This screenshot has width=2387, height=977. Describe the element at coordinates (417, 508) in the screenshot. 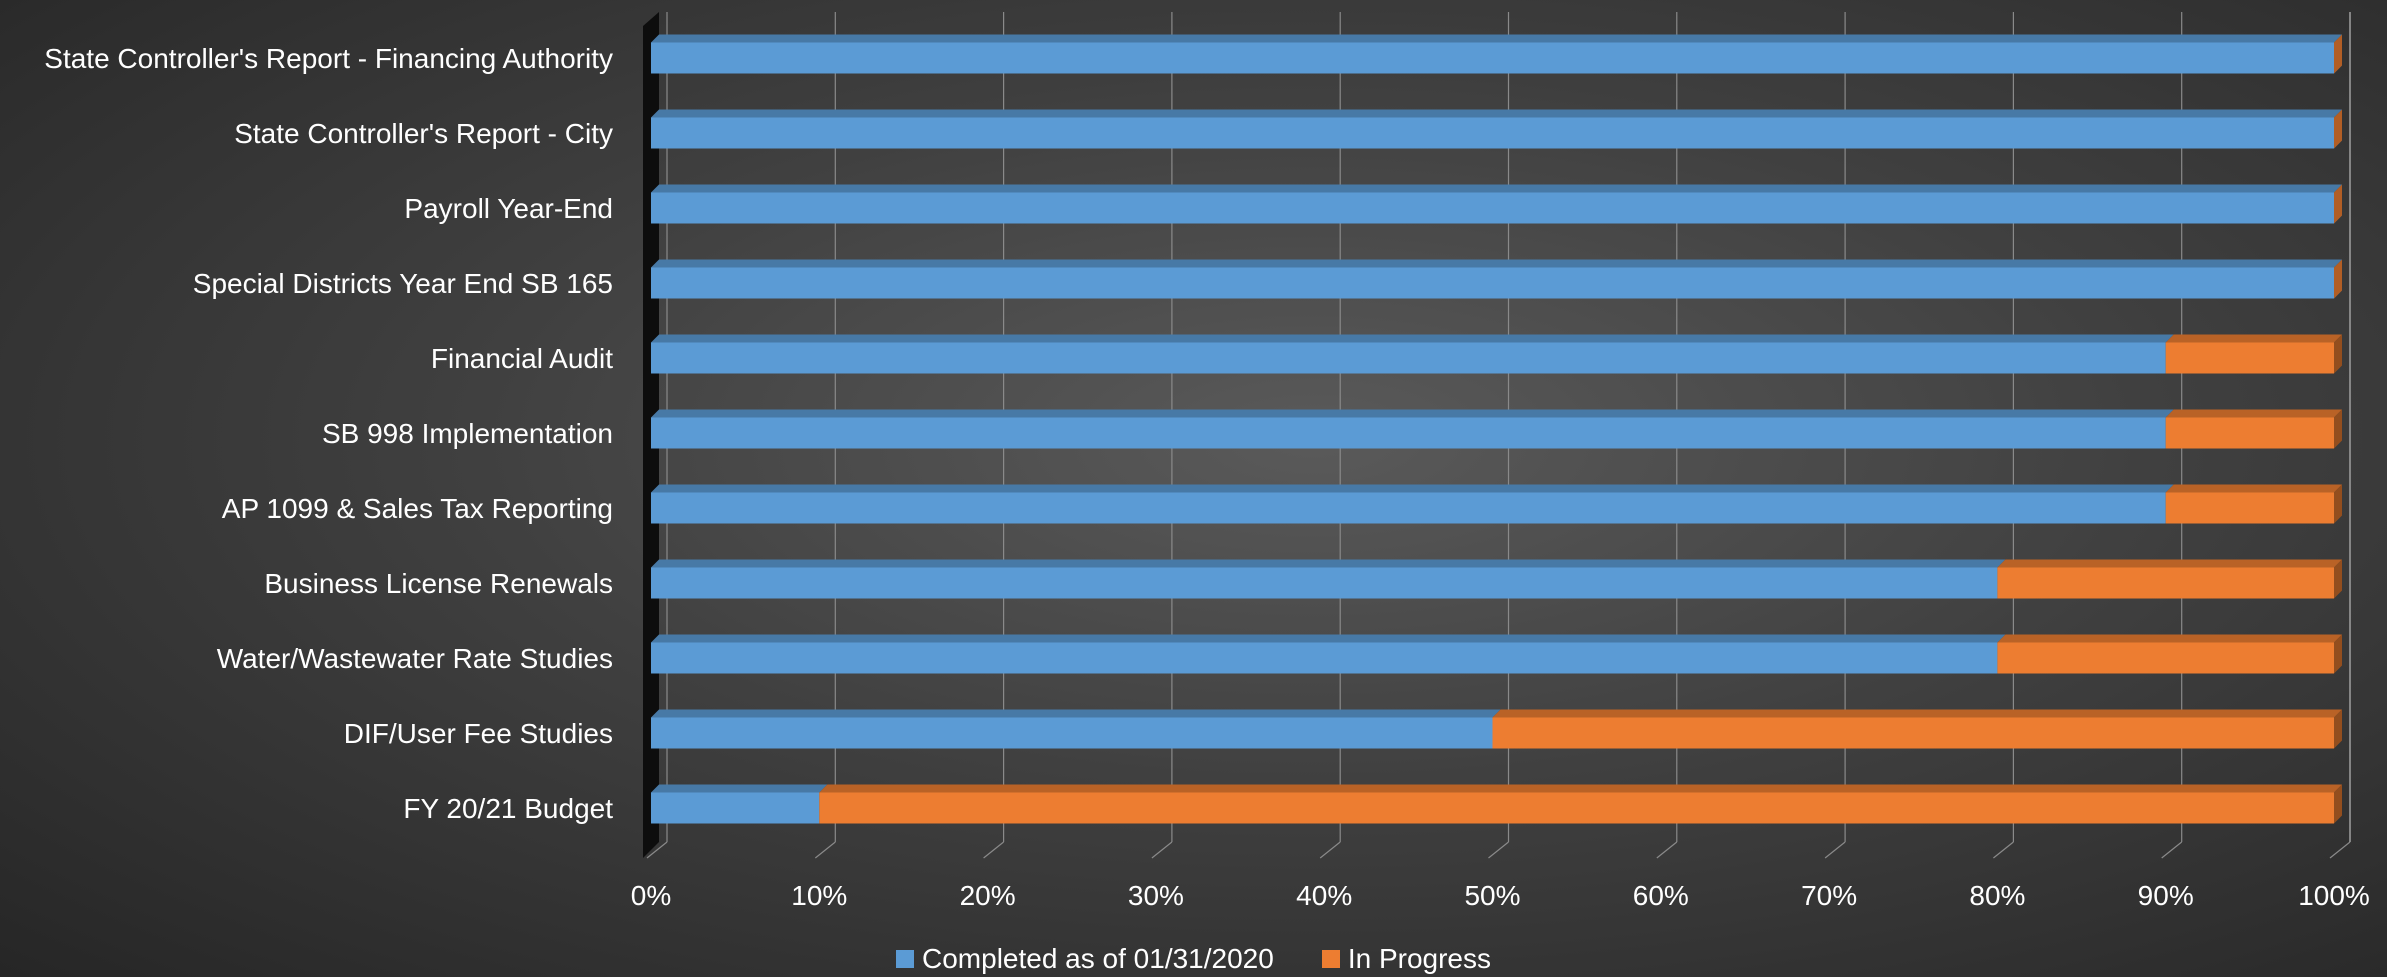

I see `category-label: AP 1099 & Sales Tax Reporting` at that location.